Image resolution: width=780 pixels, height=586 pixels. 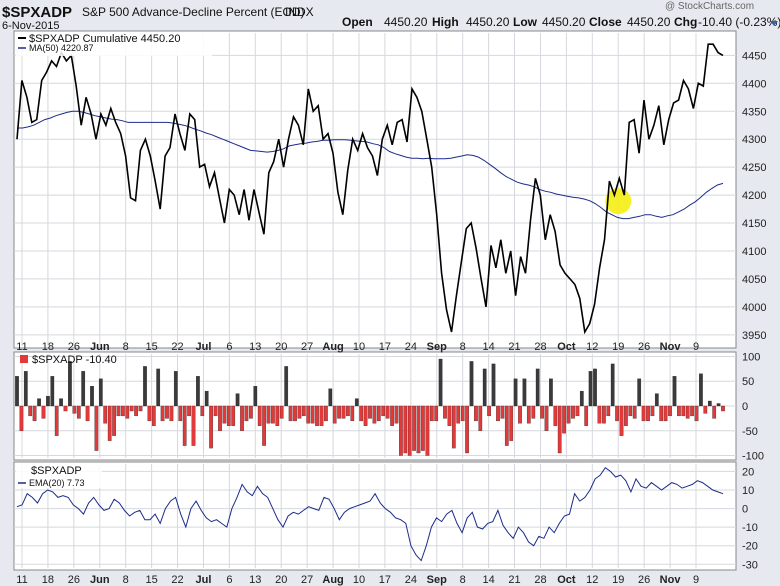 What do you see at coordinates (750, 528) in the screenshot?
I see `ema-y-tick: -10` at bounding box center [750, 528].